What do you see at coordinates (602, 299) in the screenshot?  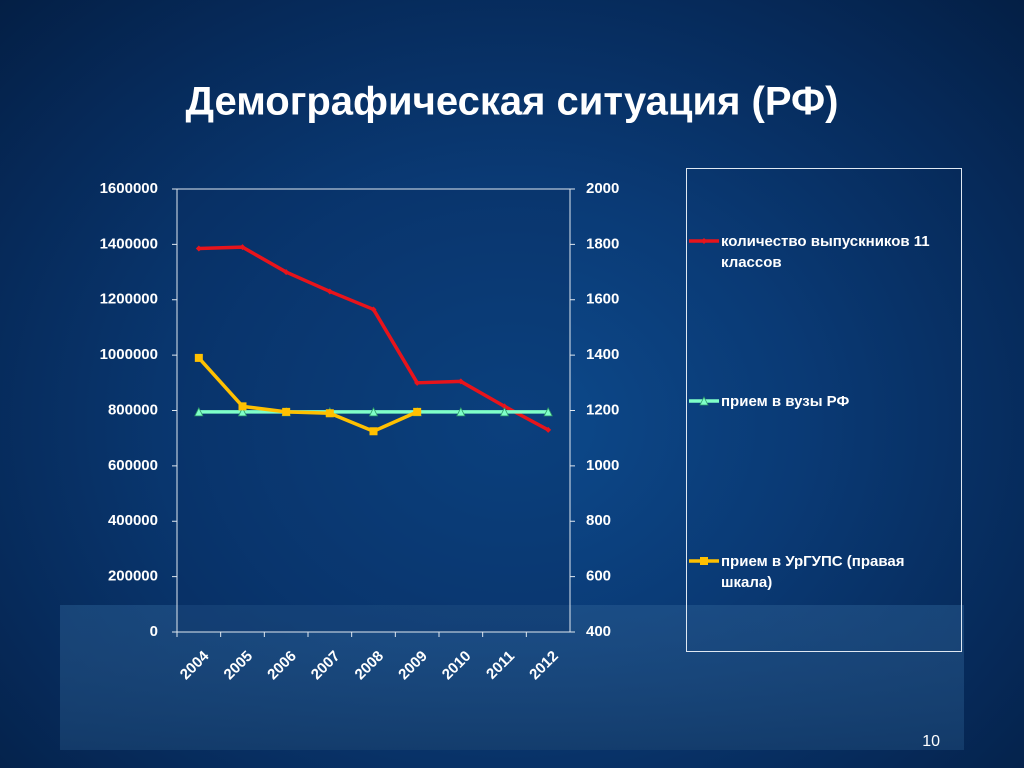 I see `y2-tick-label: 1600` at bounding box center [602, 299].